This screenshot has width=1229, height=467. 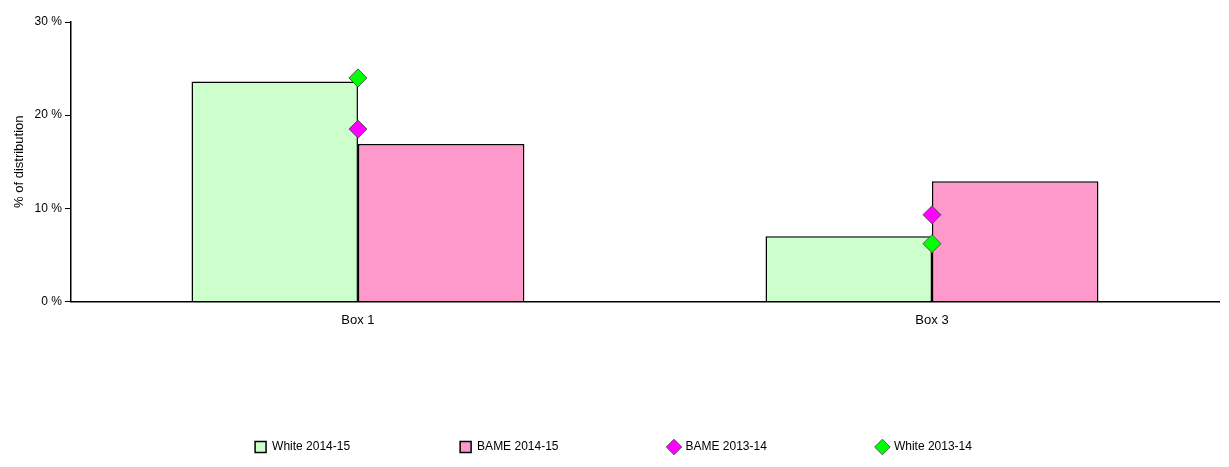 What do you see at coordinates (933, 446) in the screenshot?
I see `legend-label: White 2013-14` at bounding box center [933, 446].